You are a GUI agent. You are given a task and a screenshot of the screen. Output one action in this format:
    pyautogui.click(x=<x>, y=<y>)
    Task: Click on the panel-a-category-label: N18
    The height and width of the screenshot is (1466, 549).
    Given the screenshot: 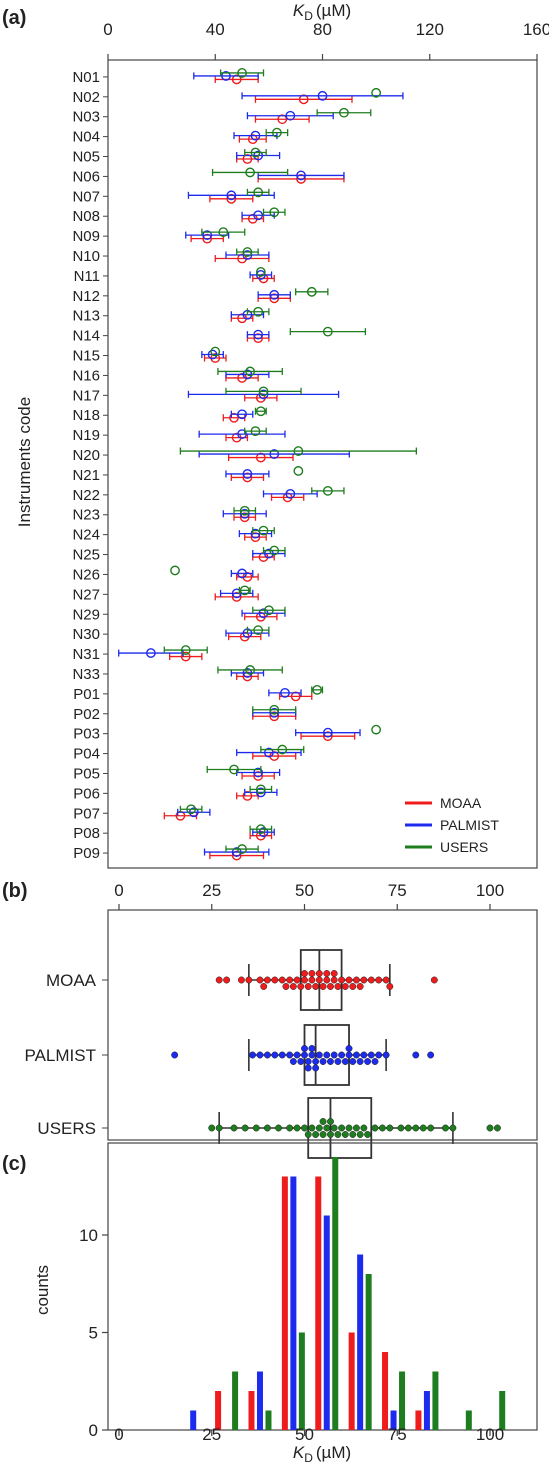 What is the action you would take?
    pyautogui.click(x=86, y=415)
    